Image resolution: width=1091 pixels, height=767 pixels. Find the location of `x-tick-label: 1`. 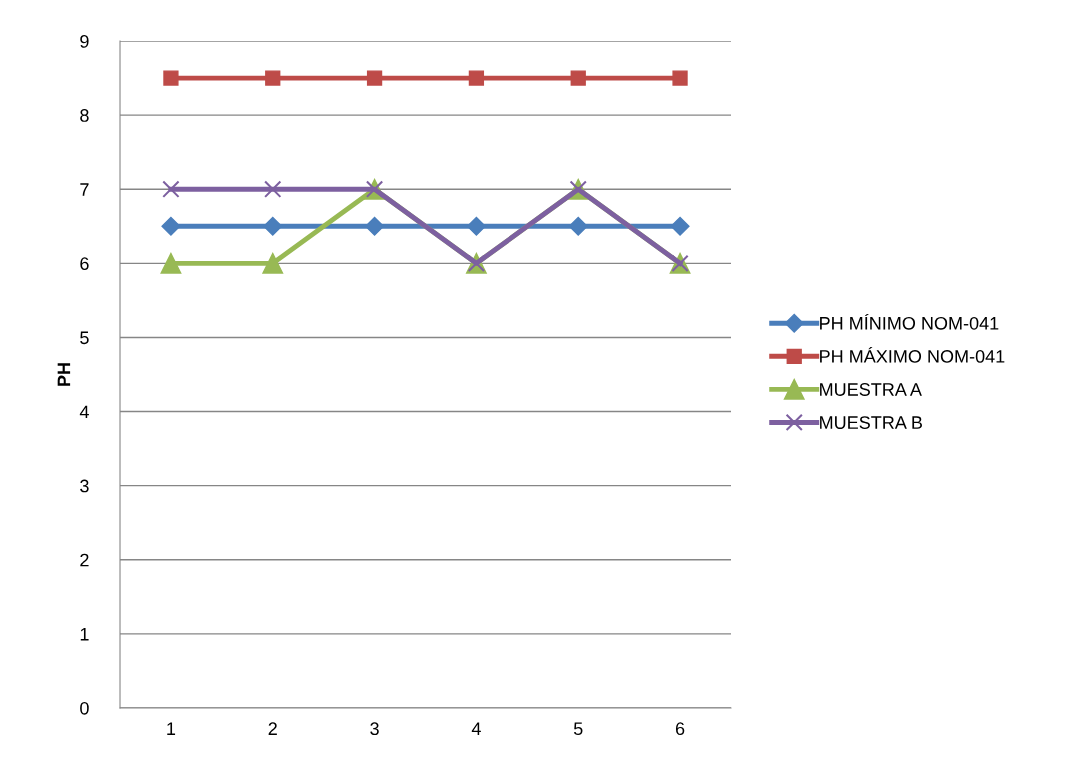

x-tick-label: 1 is located at coordinates (171, 728).